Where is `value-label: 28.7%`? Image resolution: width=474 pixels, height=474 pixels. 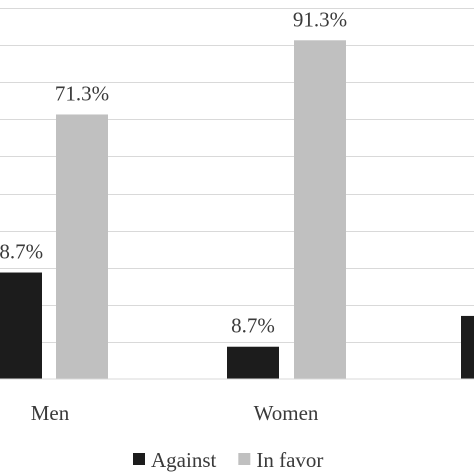 value-label: 28.7% is located at coordinates (21, 252).